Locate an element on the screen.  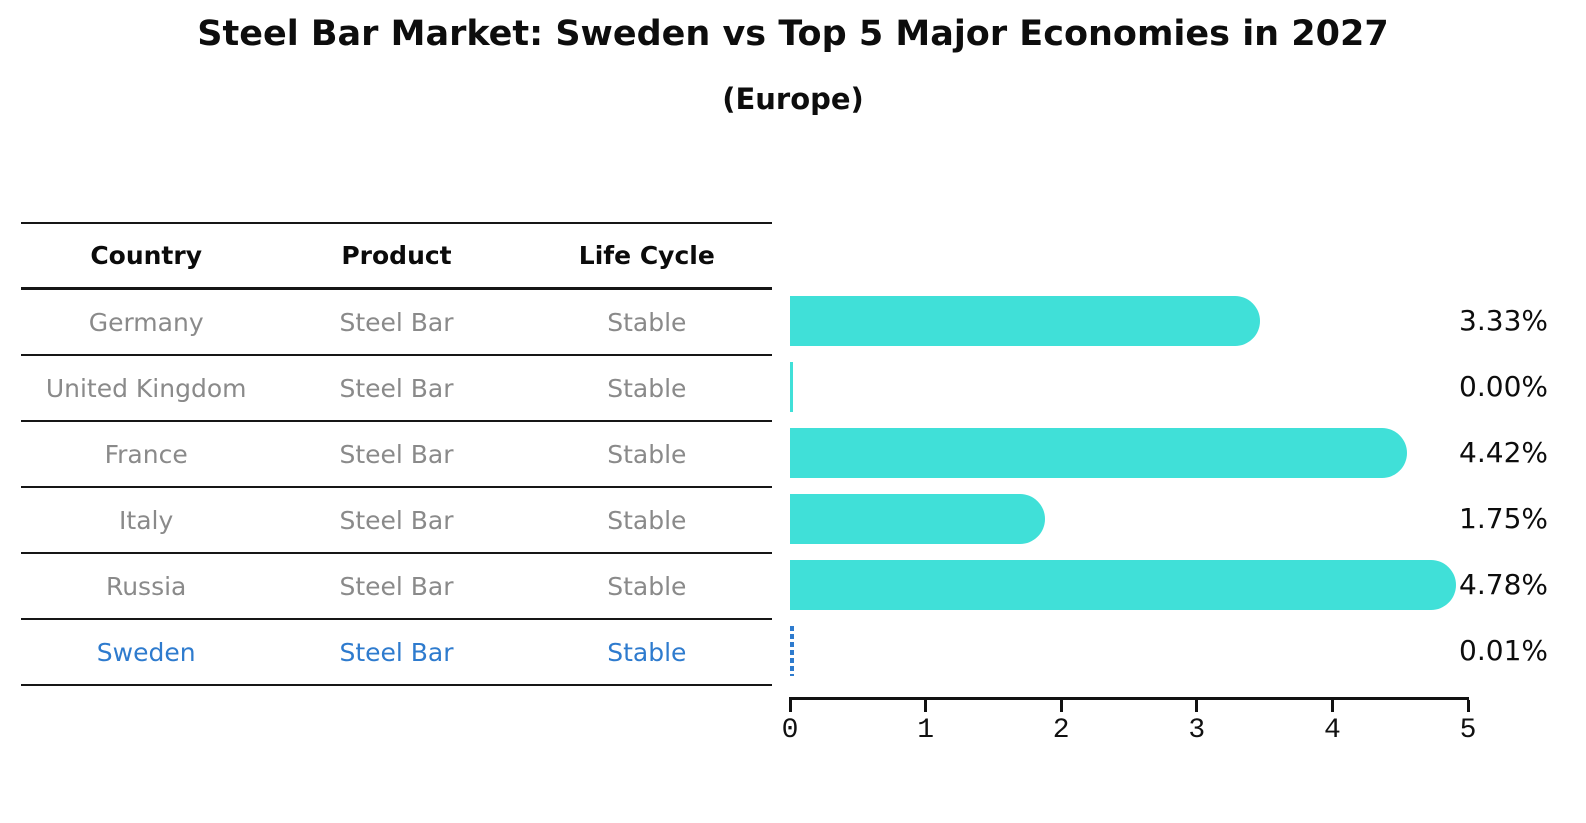
value-label-italy: 1.75% is located at coordinates (1503, 518).